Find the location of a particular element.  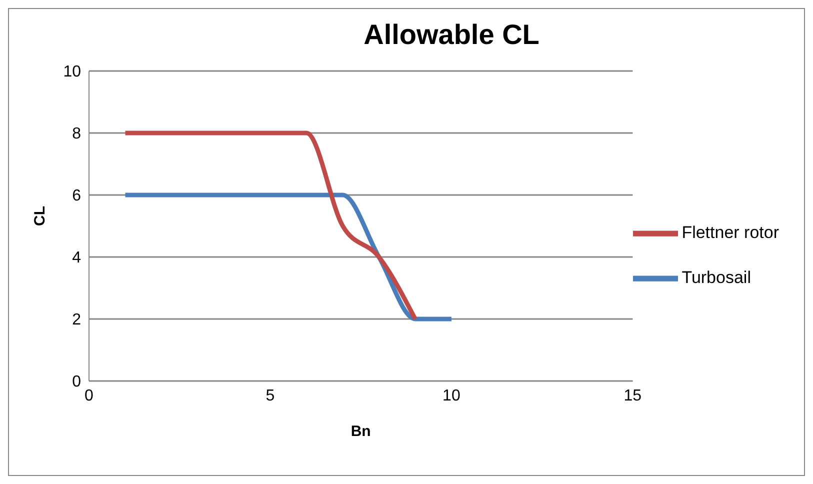

y-tick-label: 0 is located at coordinates (77, 382).